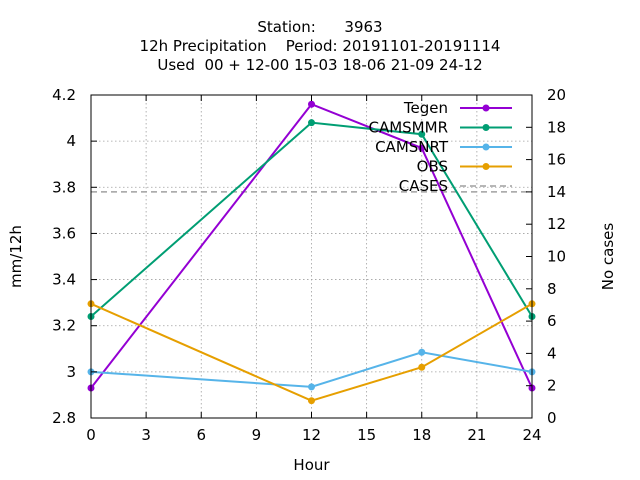 The image size is (640, 480). What do you see at coordinates (552, 289) in the screenshot?
I see `y2-tick-label: 8` at bounding box center [552, 289].